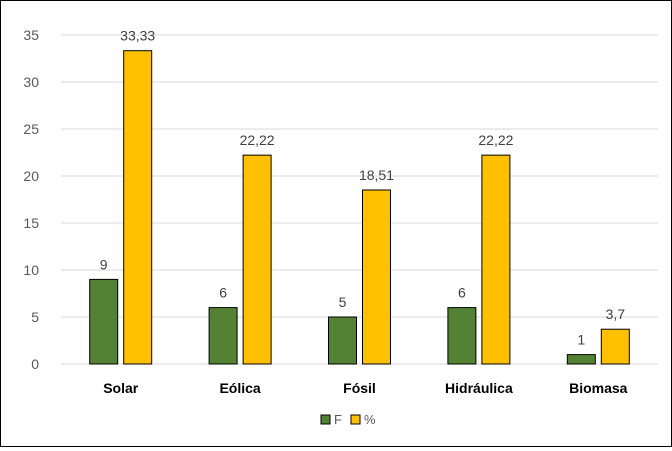  I want to click on data-label: 33,33, so click(137, 36).